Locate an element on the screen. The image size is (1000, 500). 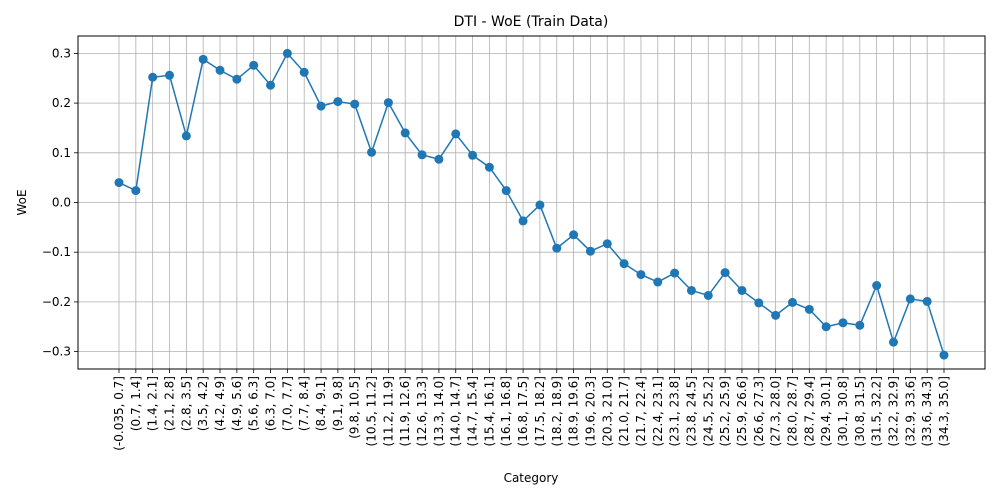
x-tick-label: (-0.035, 0.7] is located at coordinates (119, 413).